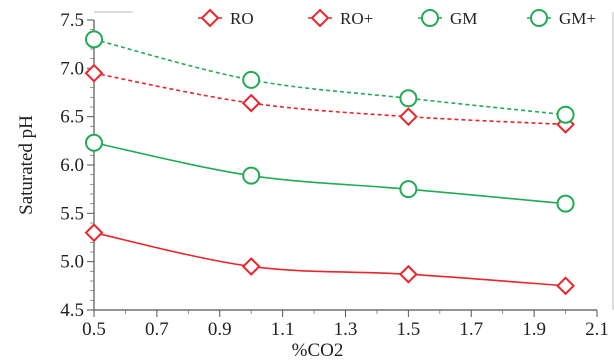  I want to click on y-tick-label-5-0: 5.0, so click(72, 262).